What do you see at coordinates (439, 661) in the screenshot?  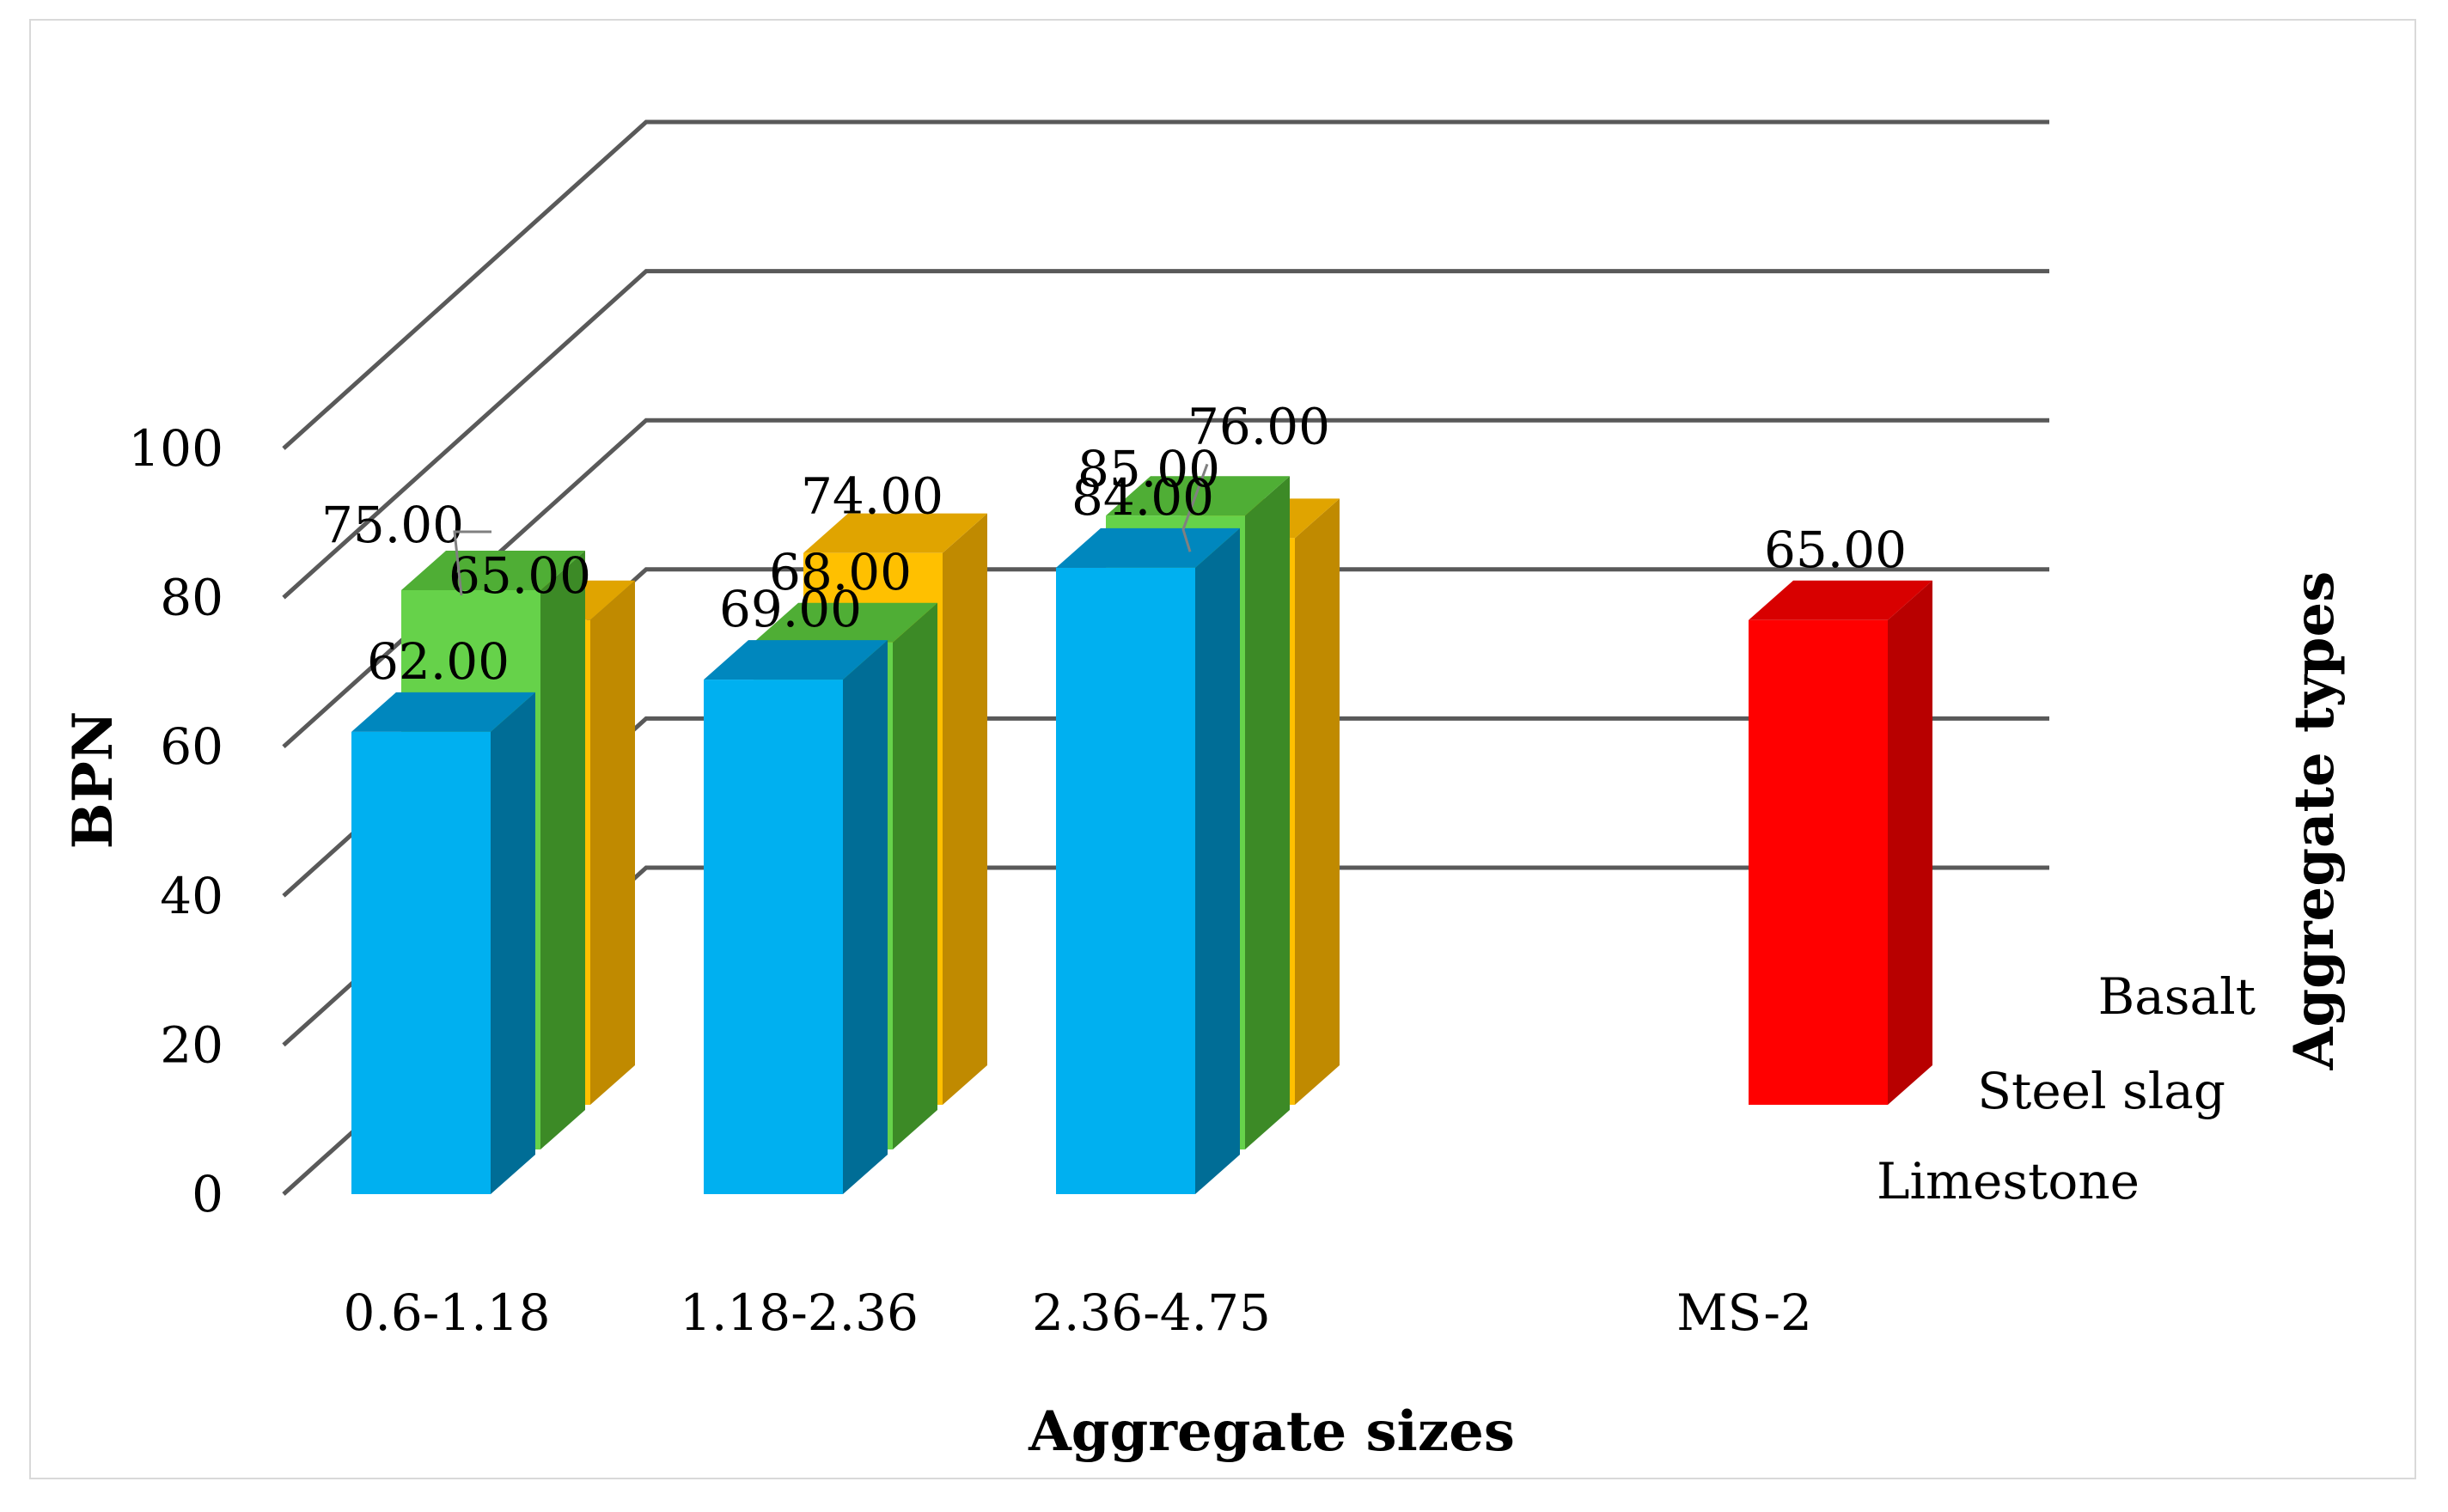 I see `data-label-limestone-0-6-1-18: 62.00` at bounding box center [439, 661].